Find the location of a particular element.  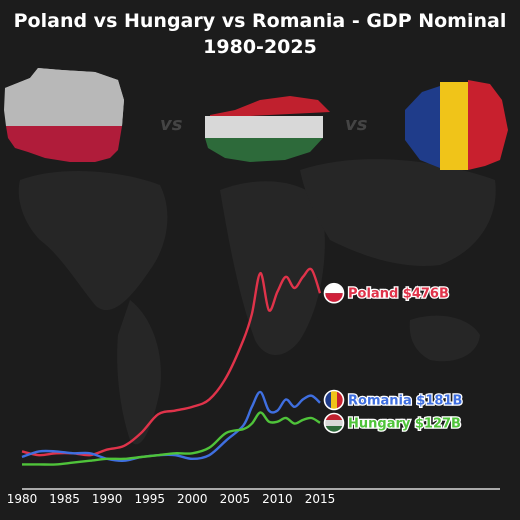

end-label-hungary: Hungary $127B is located at coordinates (404, 424).